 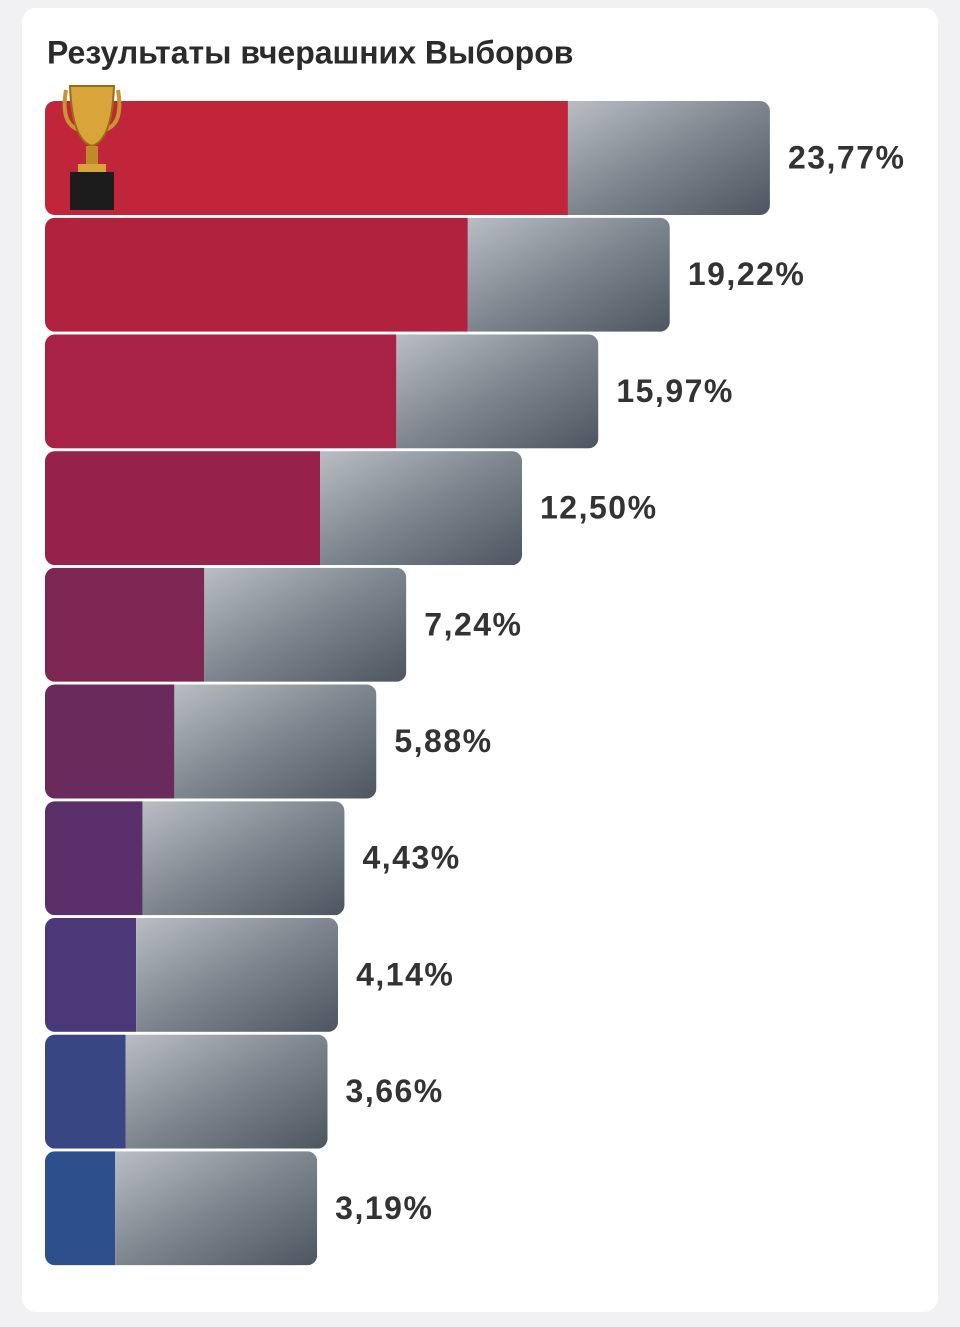 What do you see at coordinates (411, 858) in the screenshot?
I see `value-label: 4,43%` at bounding box center [411, 858].